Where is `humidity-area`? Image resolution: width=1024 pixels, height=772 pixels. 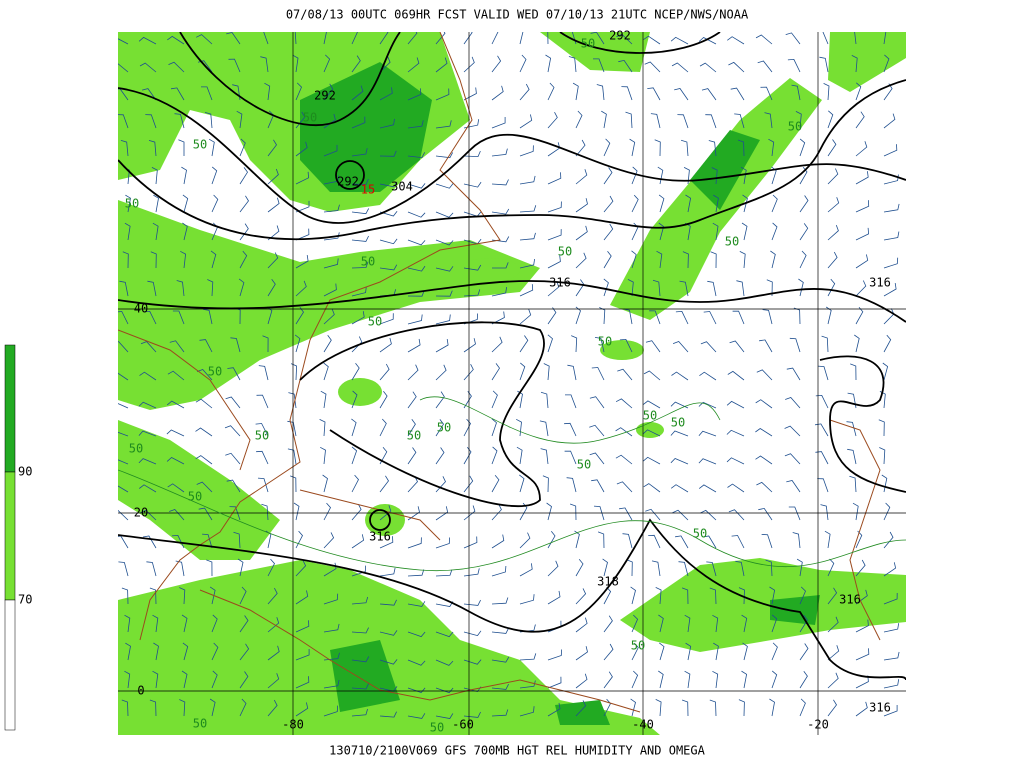 humidity-area is located at coordinates (867, 62).